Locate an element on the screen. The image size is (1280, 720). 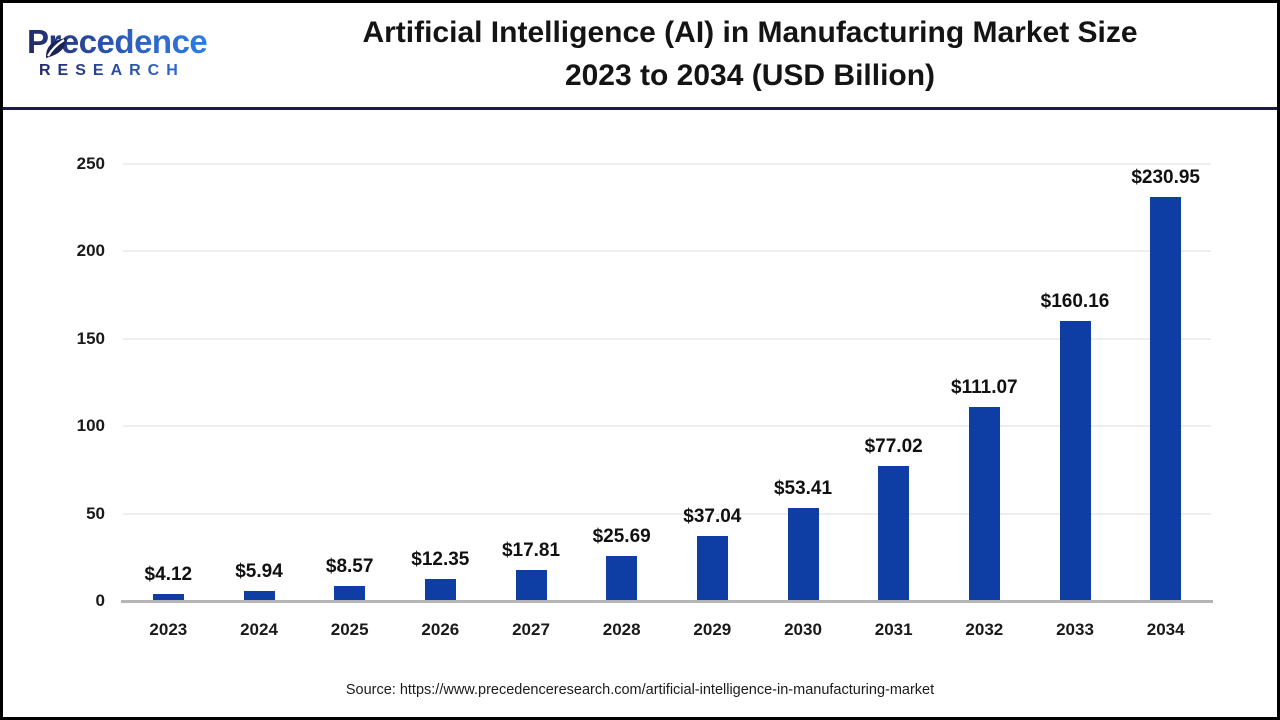
bar-2025 is located at coordinates (350, 593).